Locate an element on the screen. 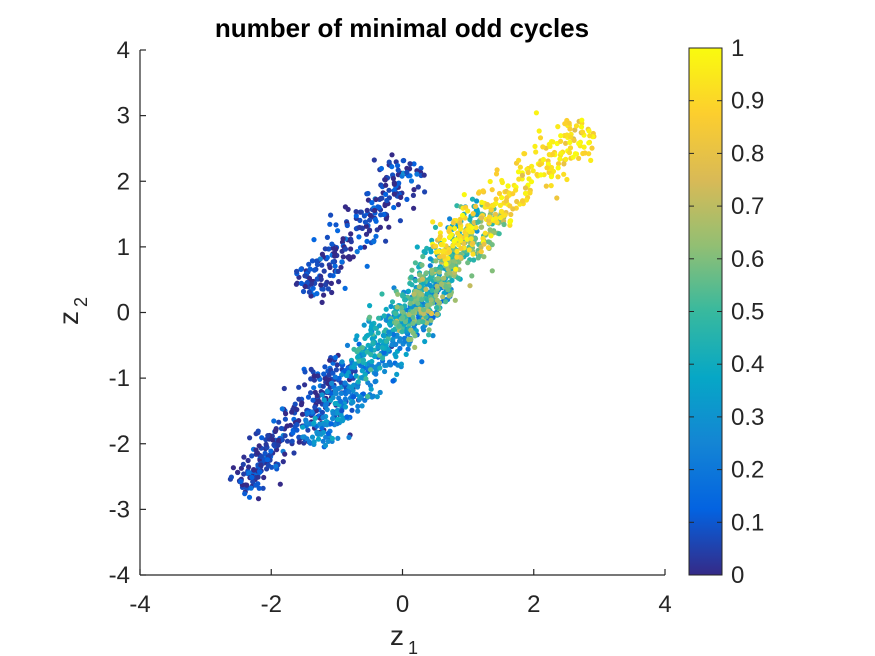  colorbar-tick-label: 1 is located at coordinates (737, 48).